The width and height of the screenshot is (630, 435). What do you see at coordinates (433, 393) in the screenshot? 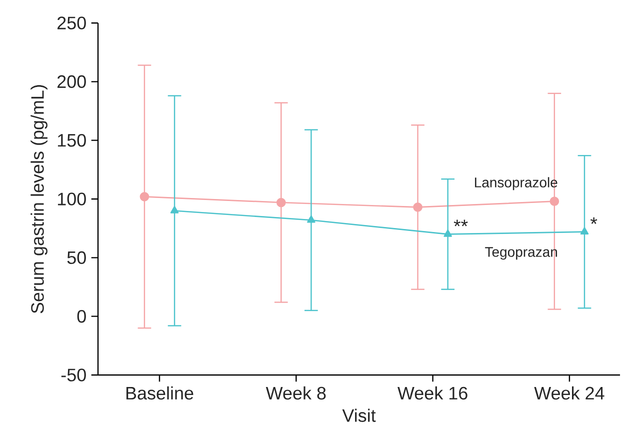
I see `x-tick-label: Week 16` at bounding box center [433, 393].